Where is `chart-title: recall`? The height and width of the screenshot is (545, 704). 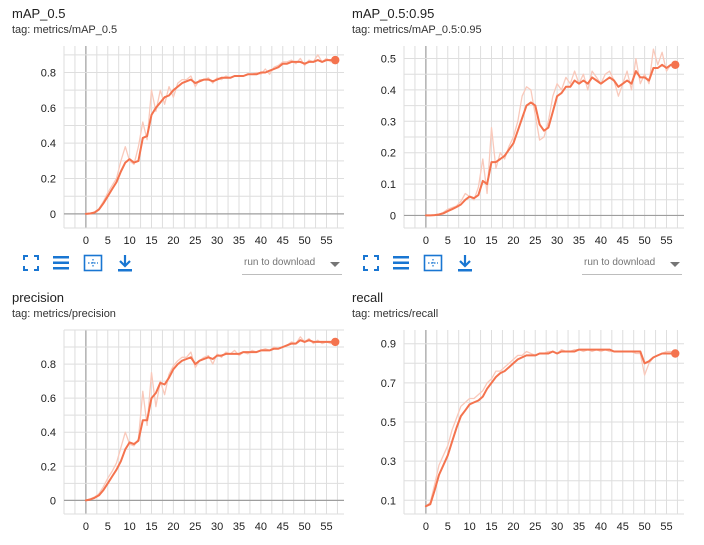 chart-title: recall is located at coordinates (368, 297).